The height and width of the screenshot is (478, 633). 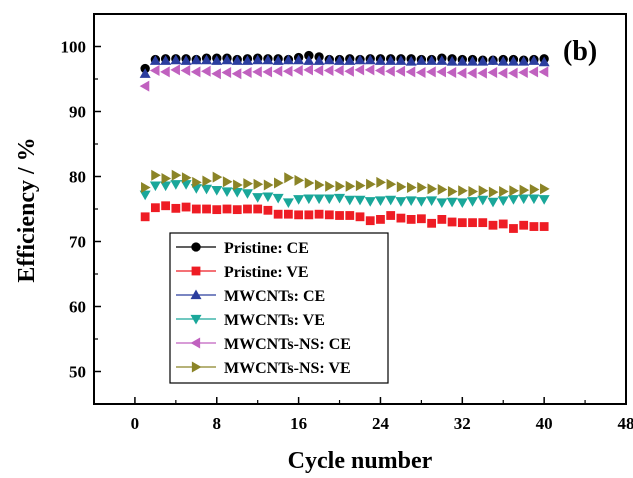 What do you see at coordinates (360, 460) in the screenshot?
I see `x-axis-label: Cycle number` at bounding box center [360, 460].